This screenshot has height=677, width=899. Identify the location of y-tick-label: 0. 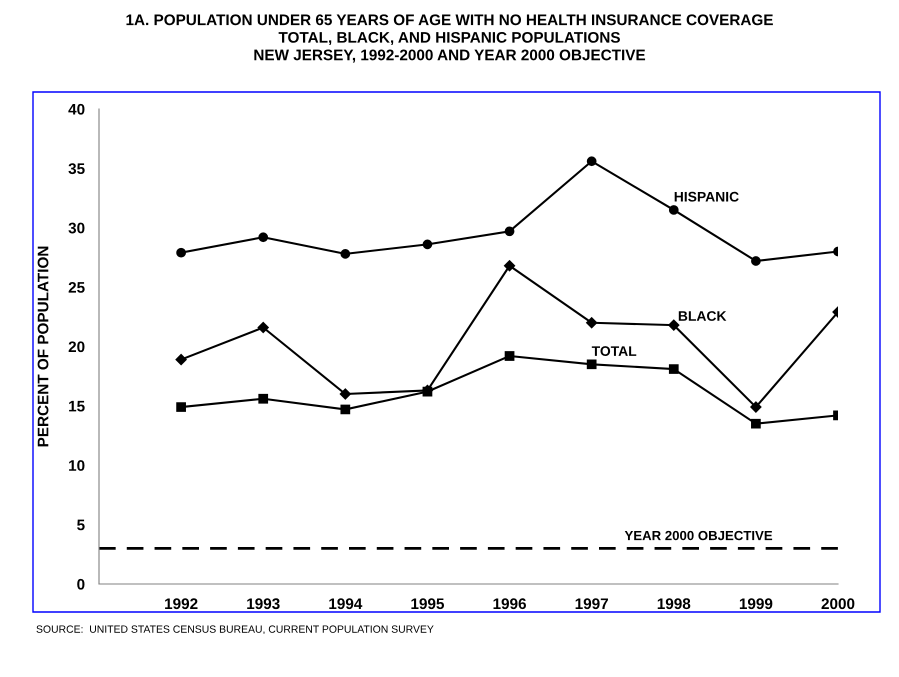
(80, 584).